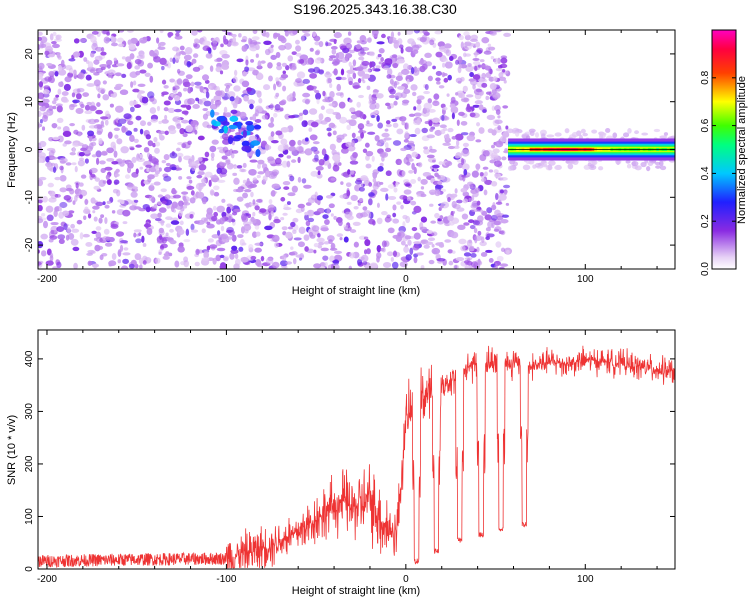  What do you see at coordinates (356, 591) in the screenshot?
I see `snr-x-axis-label: Height of straight line (km)` at bounding box center [356, 591].